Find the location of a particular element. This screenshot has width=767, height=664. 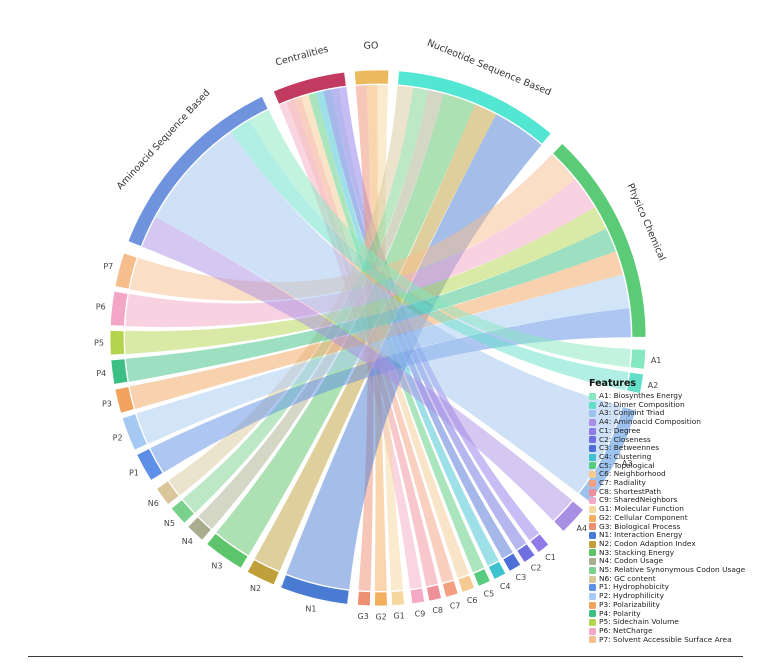

legend-swatch-N6 is located at coordinates (592, 579).